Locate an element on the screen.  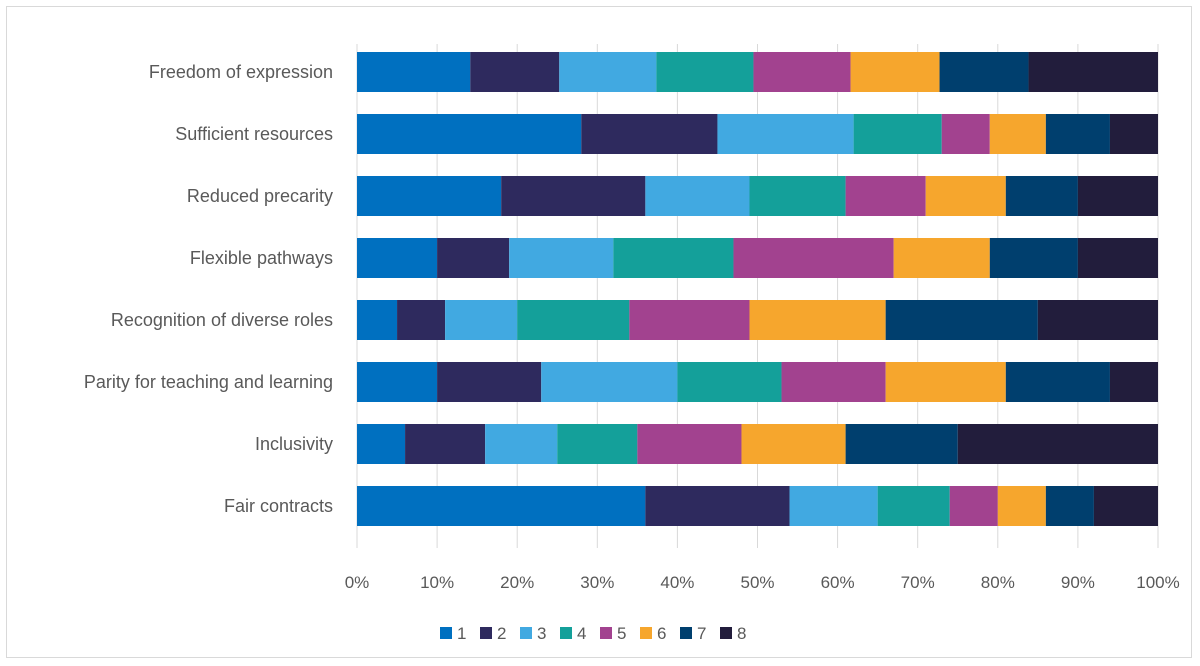
x-tick-label: 30% is located at coordinates (597, 582).